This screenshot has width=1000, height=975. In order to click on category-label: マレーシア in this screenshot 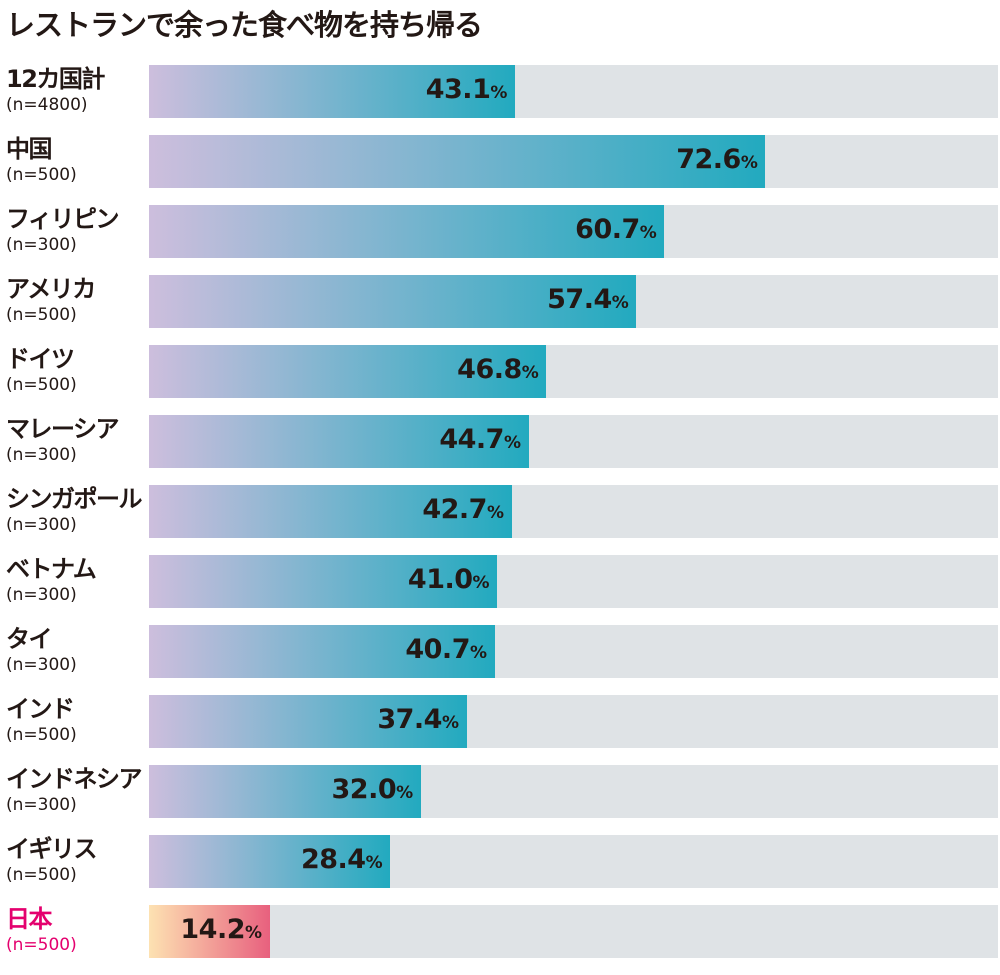, I will do `click(63, 429)`.